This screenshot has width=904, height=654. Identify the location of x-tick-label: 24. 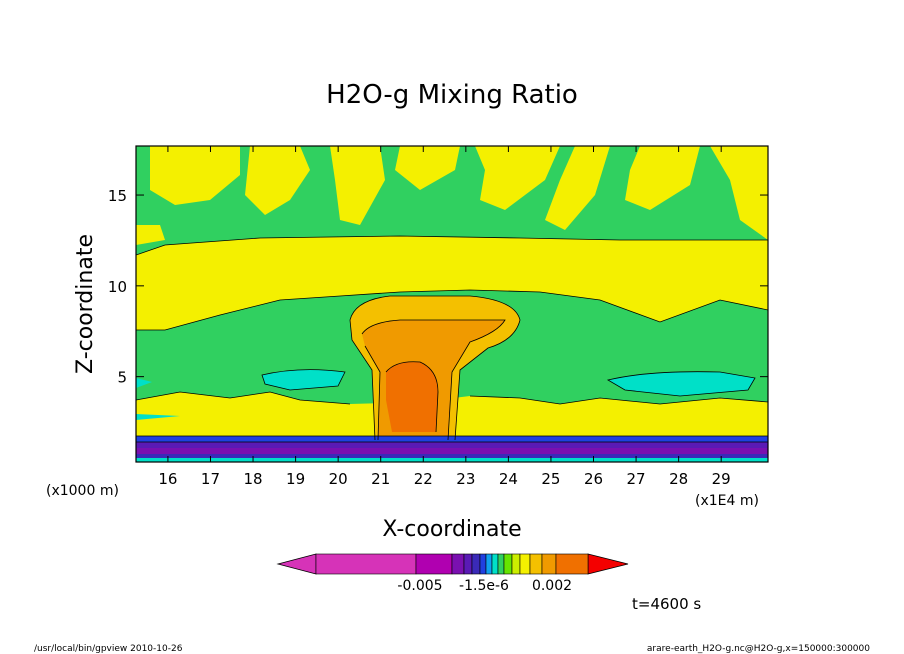
(508, 479).